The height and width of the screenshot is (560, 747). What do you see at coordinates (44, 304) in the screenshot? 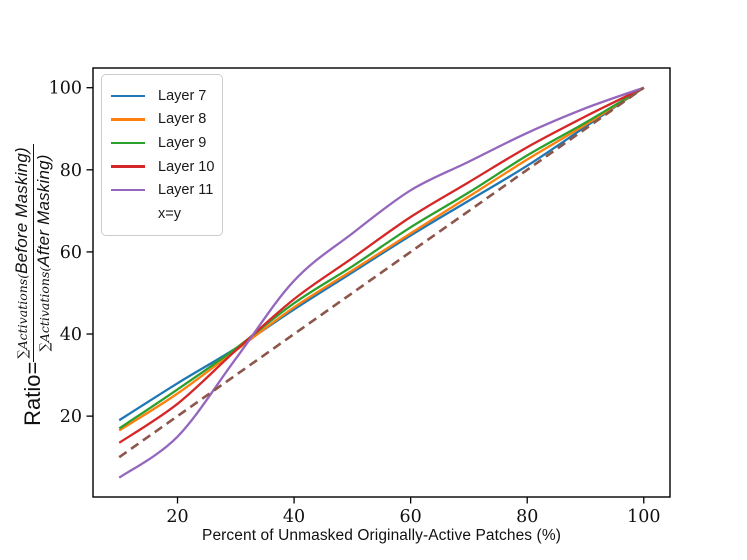
I see `ylabel-den-func: Activations(` at bounding box center [44, 304].